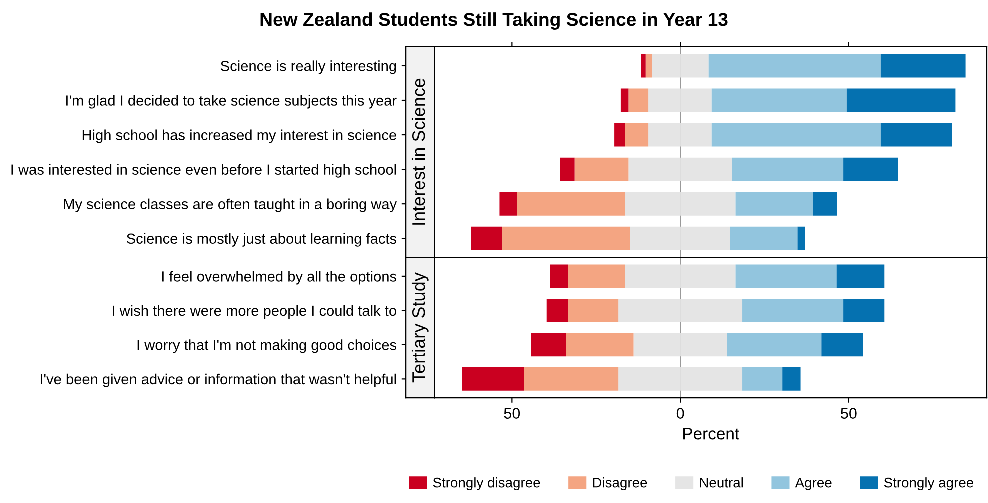 The image size is (988, 503). Describe the element at coordinates (494, 21) in the screenshot. I see `chart-title: New Zealand Students Still Taking Science in Year 13` at that location.